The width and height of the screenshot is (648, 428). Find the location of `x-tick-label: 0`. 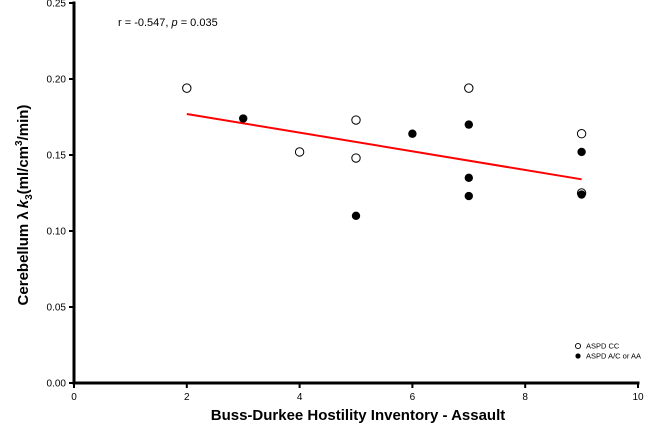

x-tick-label: 0 is located at coordinates (74, 397).